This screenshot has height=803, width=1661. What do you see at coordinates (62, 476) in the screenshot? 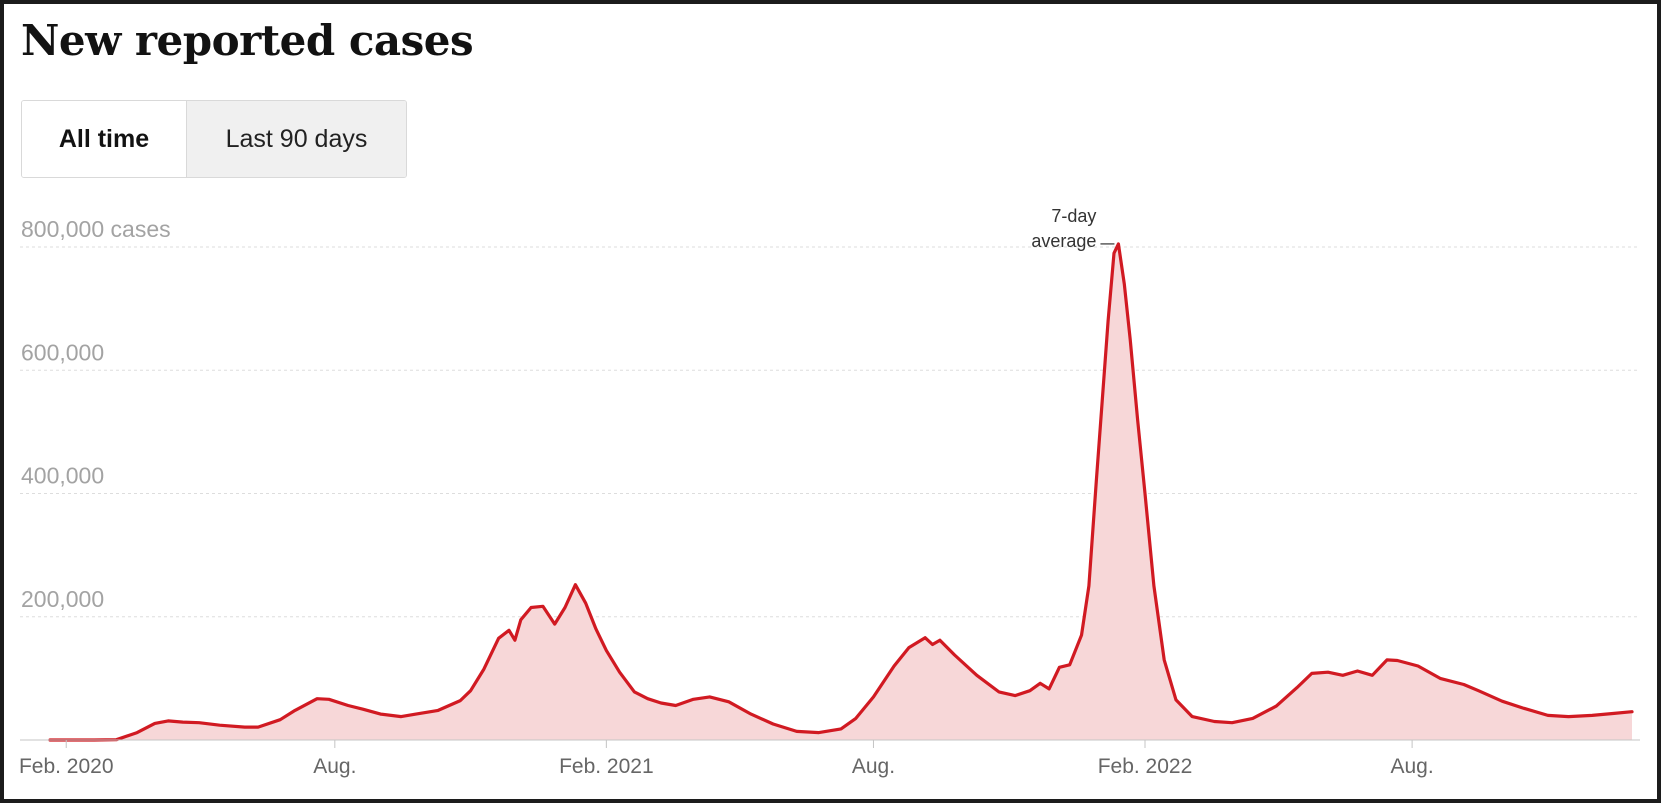
I see `y-tick-label: 400,000` at bounding box center [62, 476].